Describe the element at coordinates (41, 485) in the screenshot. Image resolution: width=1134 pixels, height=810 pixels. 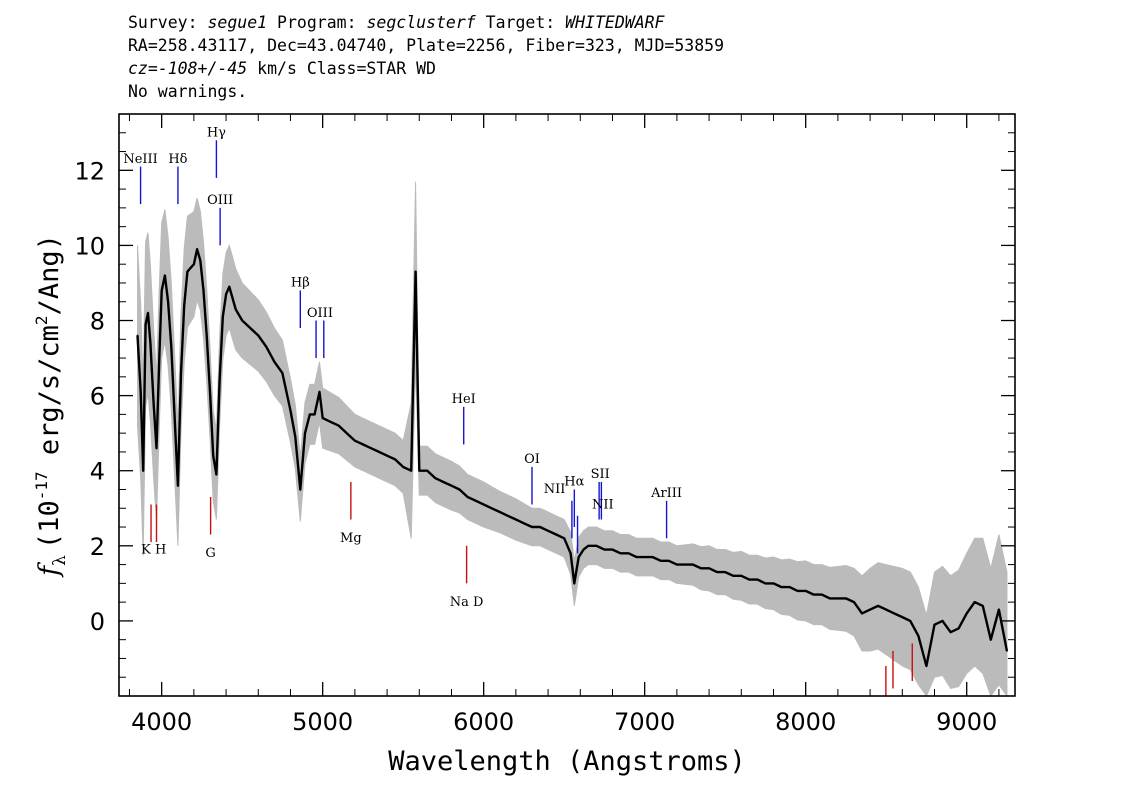
I see `y-axis-exp1: -17` at that location.